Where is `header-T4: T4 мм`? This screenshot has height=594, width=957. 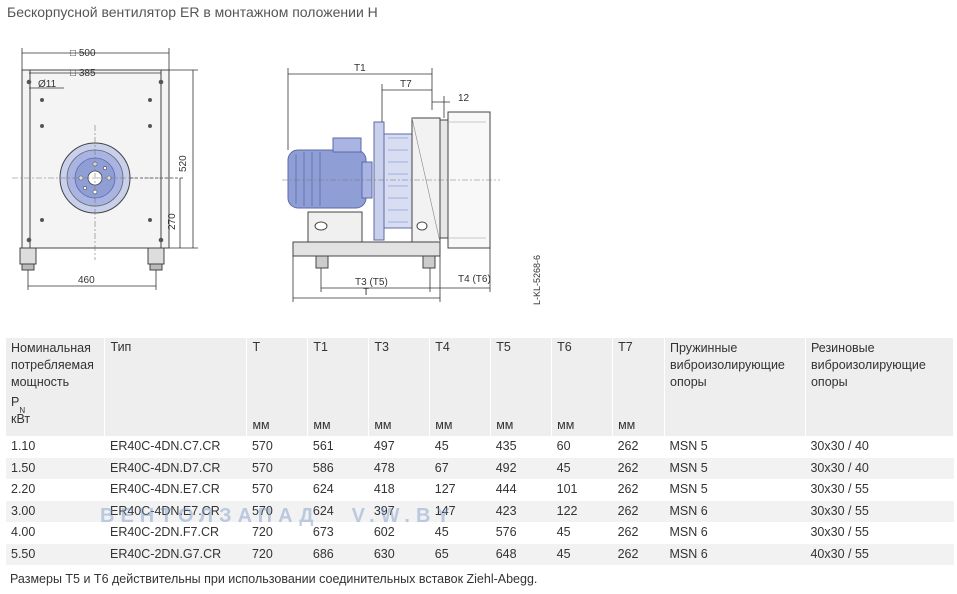 header-T4: T4 мм is located at coordinates (460, 387).